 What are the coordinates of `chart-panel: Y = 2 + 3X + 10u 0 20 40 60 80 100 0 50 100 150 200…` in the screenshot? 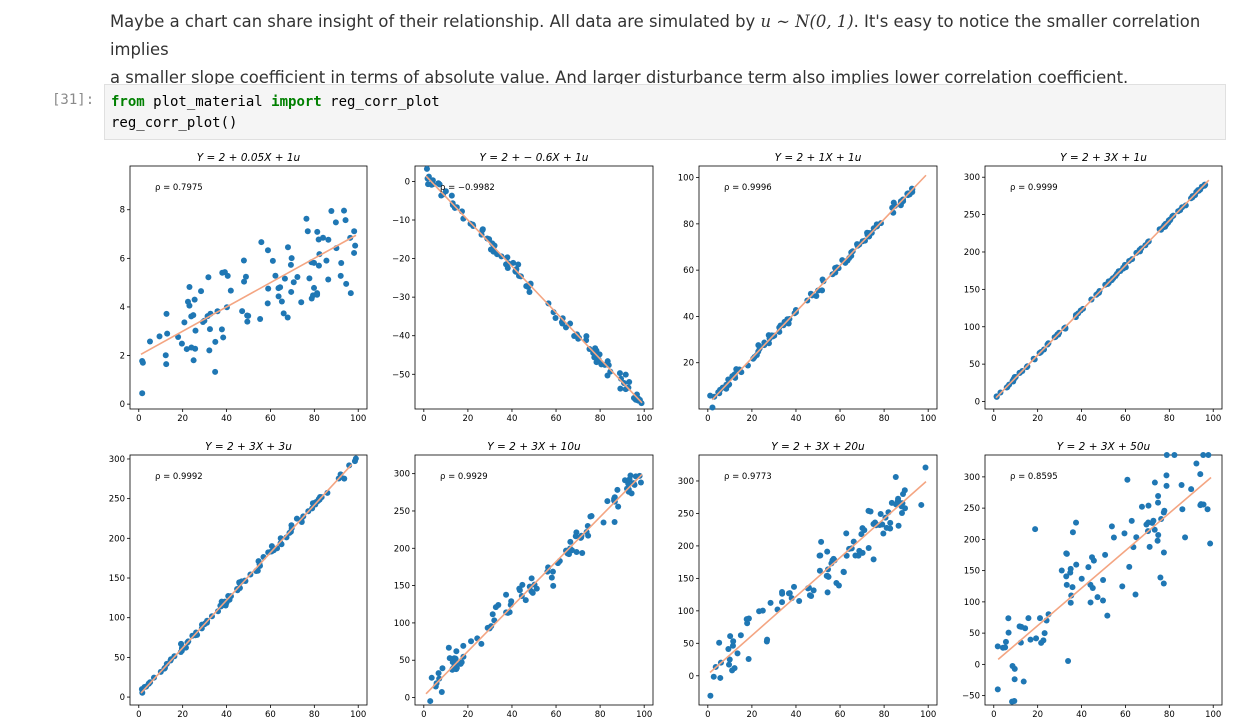 It's located at (524, 580).